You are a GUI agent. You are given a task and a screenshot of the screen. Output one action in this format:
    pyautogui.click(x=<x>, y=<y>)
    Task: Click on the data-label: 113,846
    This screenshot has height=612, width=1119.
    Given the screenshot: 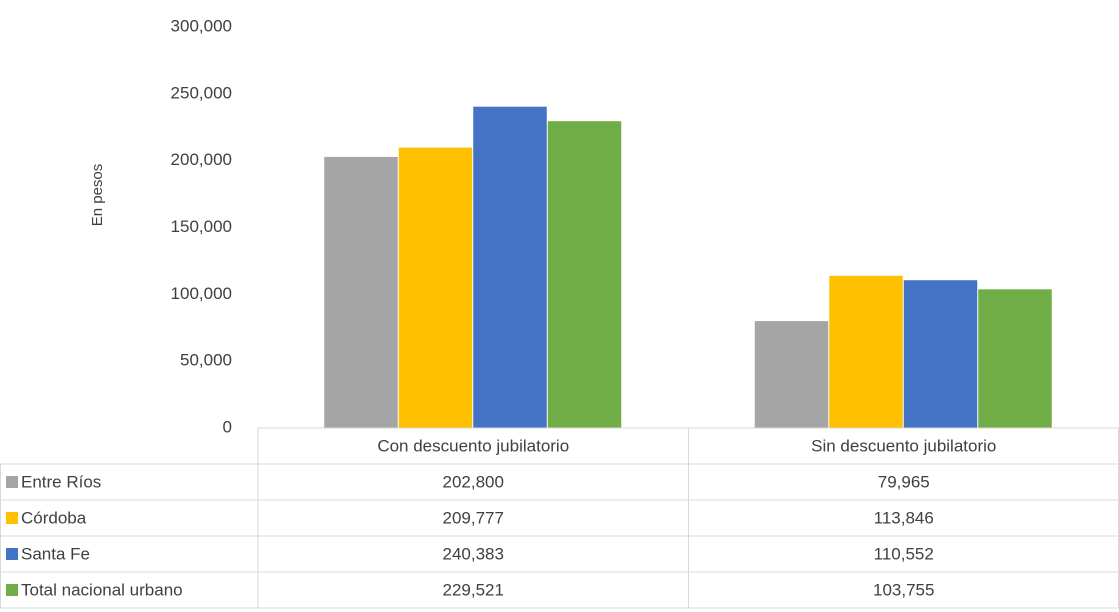 What is the action you would take?
    pyautogui.click(x=904, y=517)
    